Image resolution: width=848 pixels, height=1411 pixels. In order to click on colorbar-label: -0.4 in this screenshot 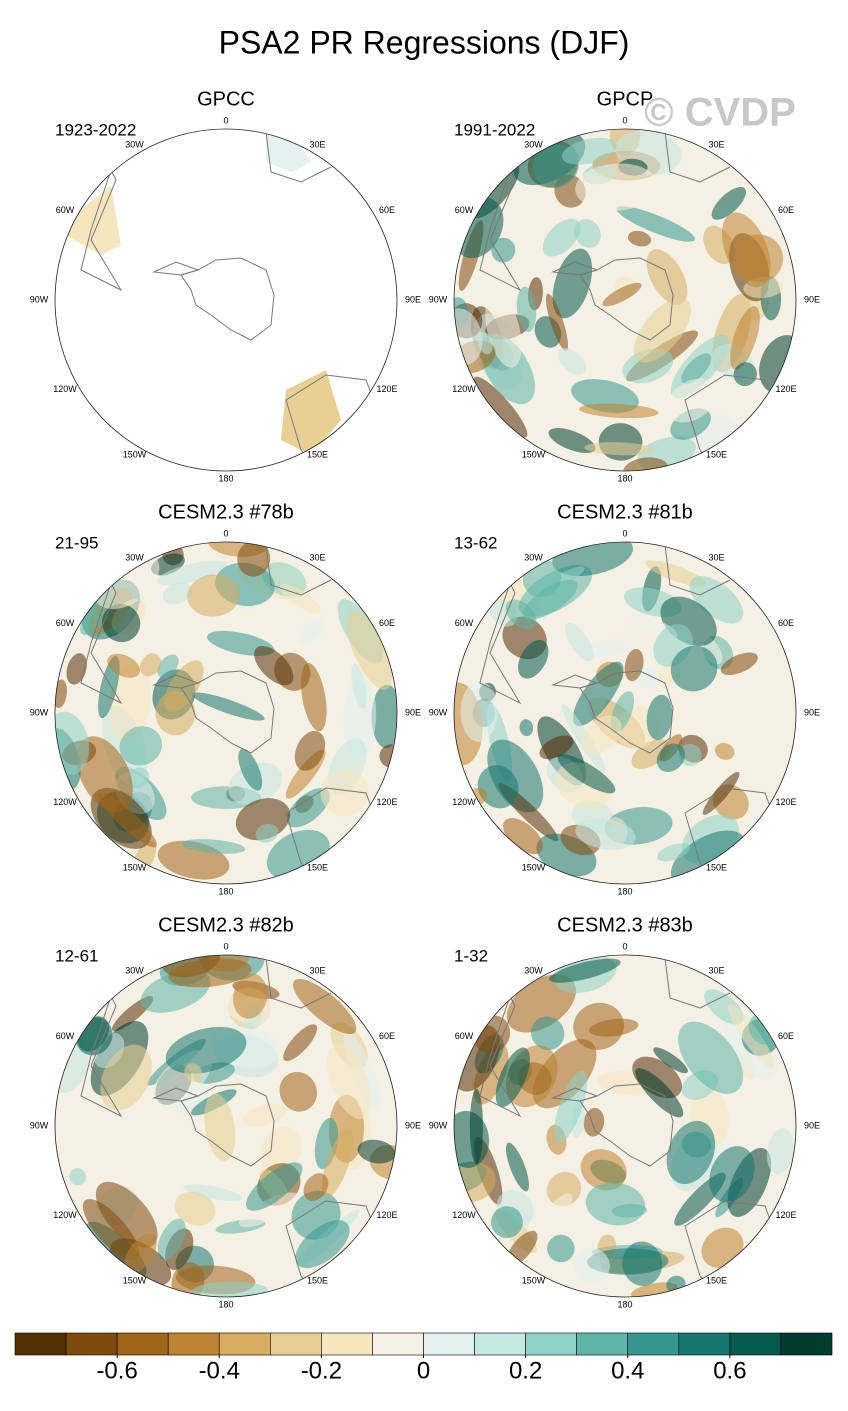, I will do `click(219, 1370)`.